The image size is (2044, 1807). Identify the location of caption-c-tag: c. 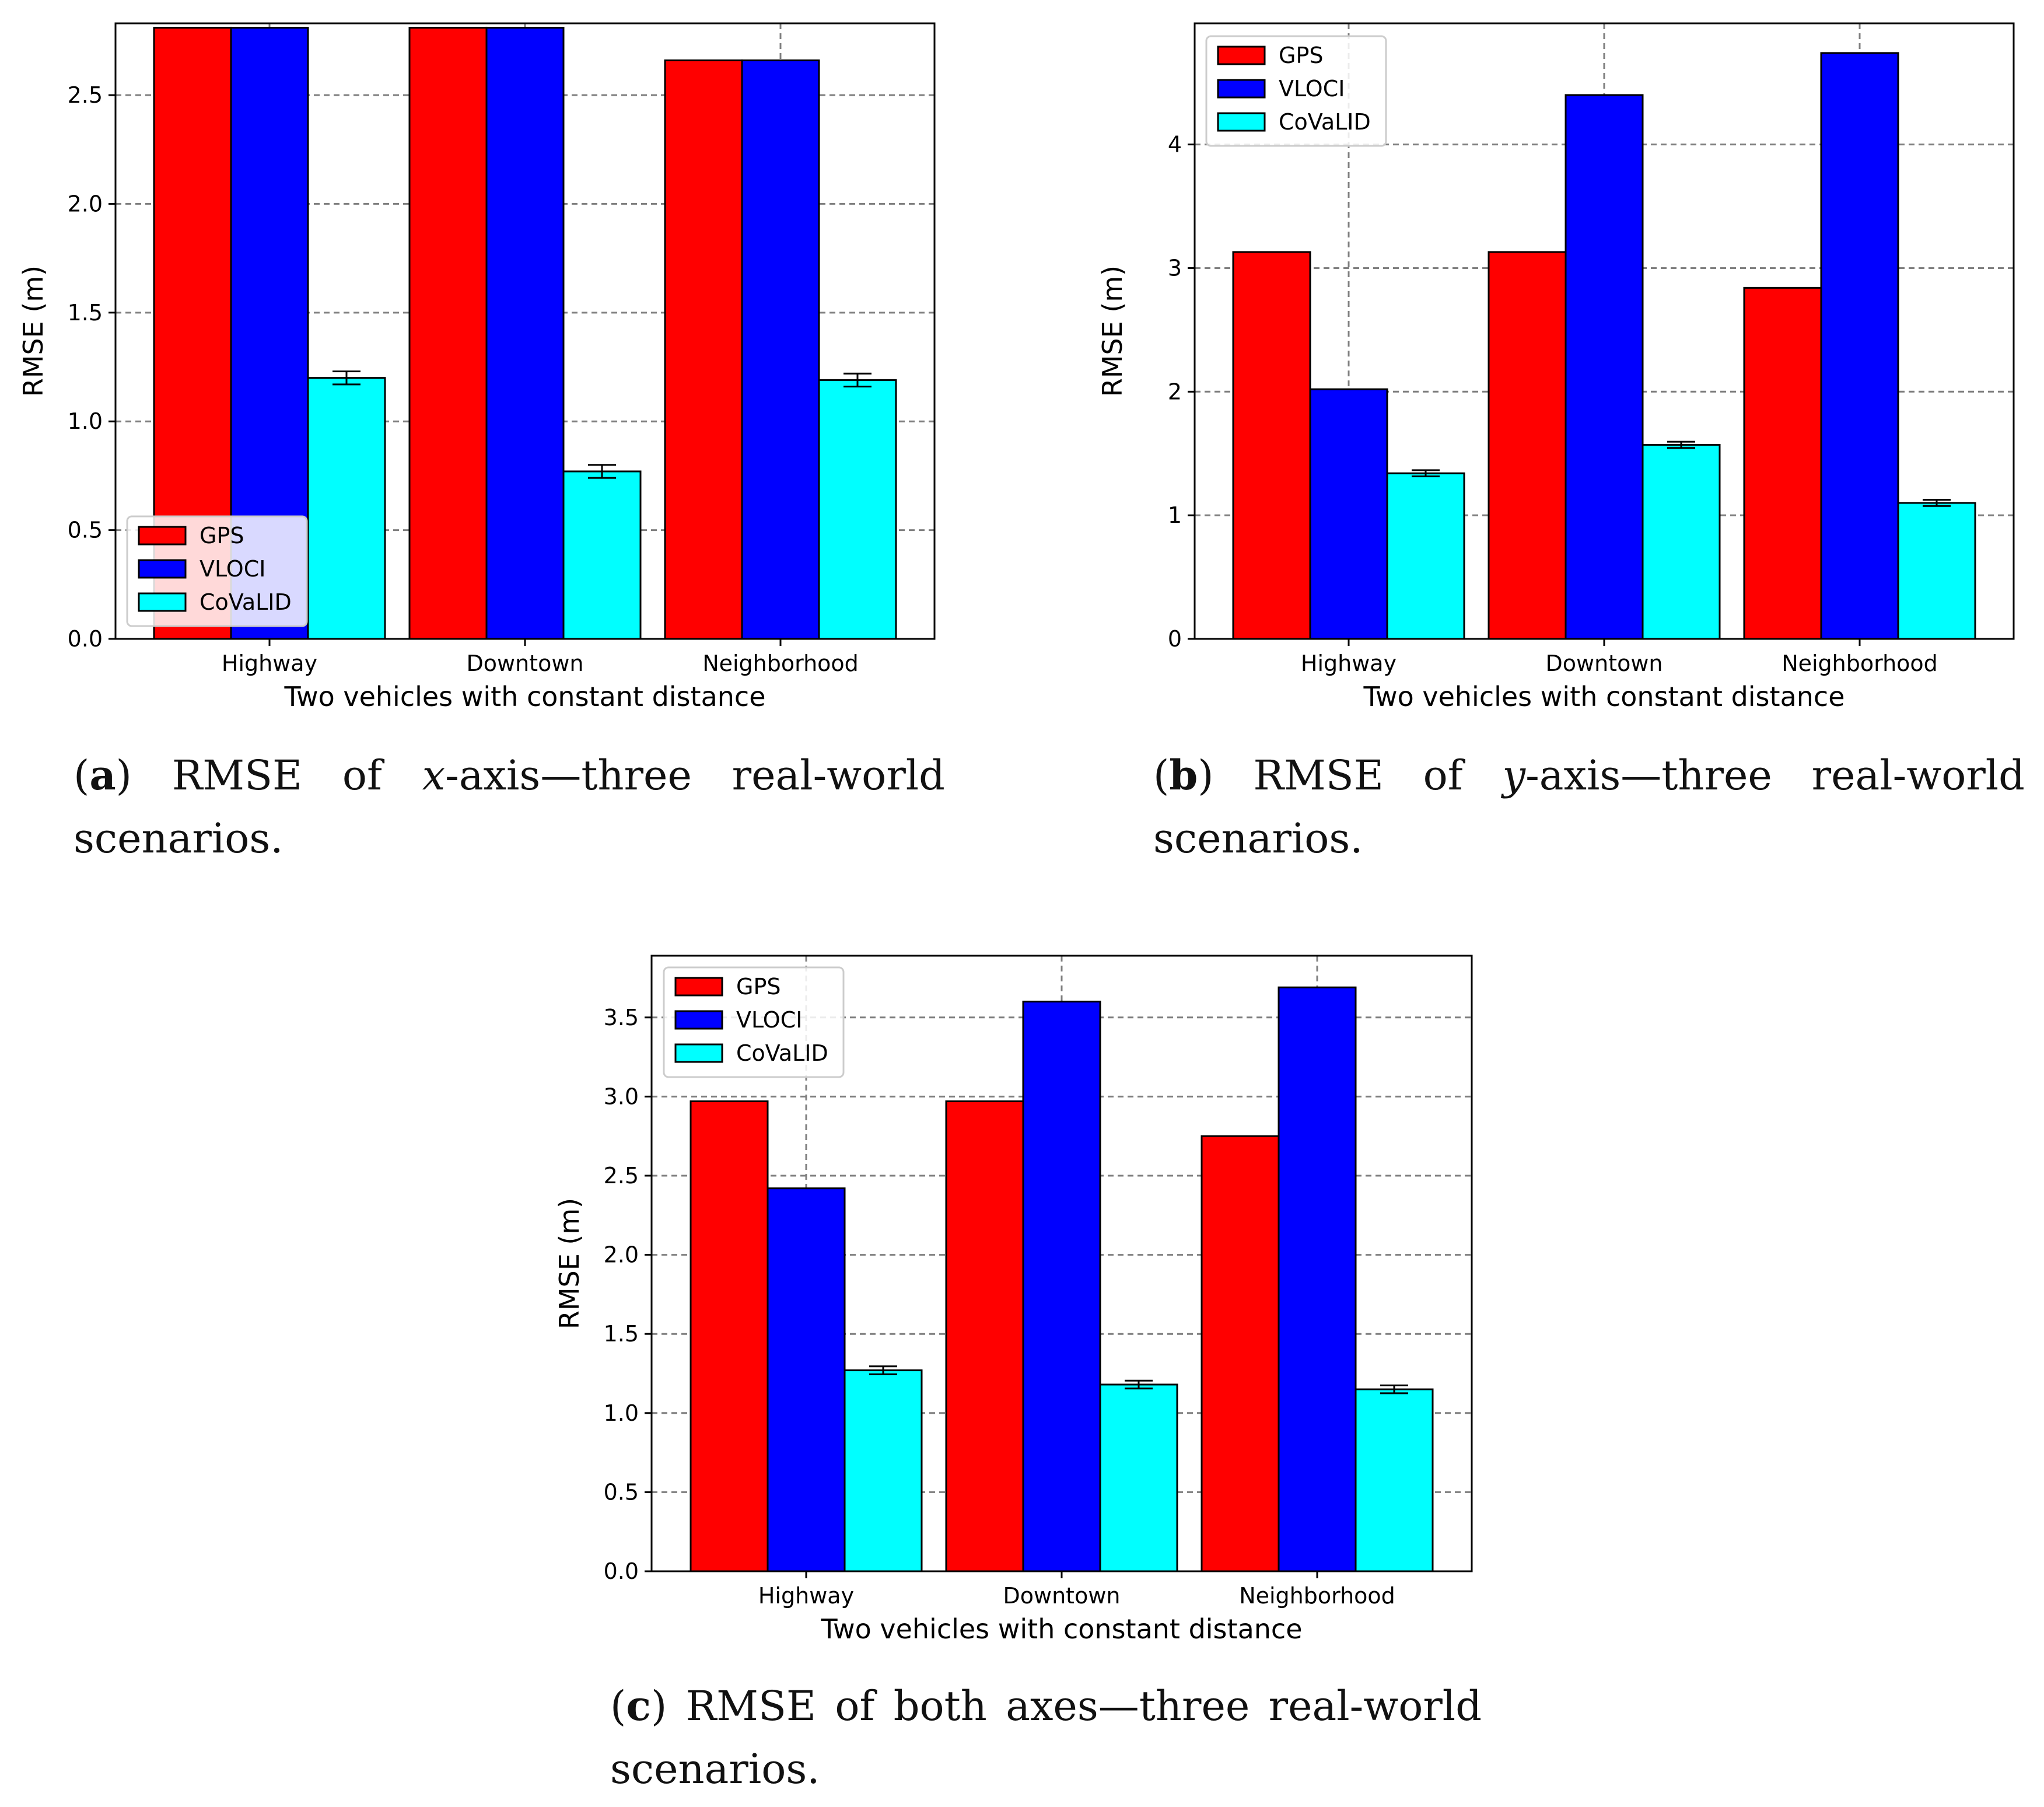
(638, 1706).